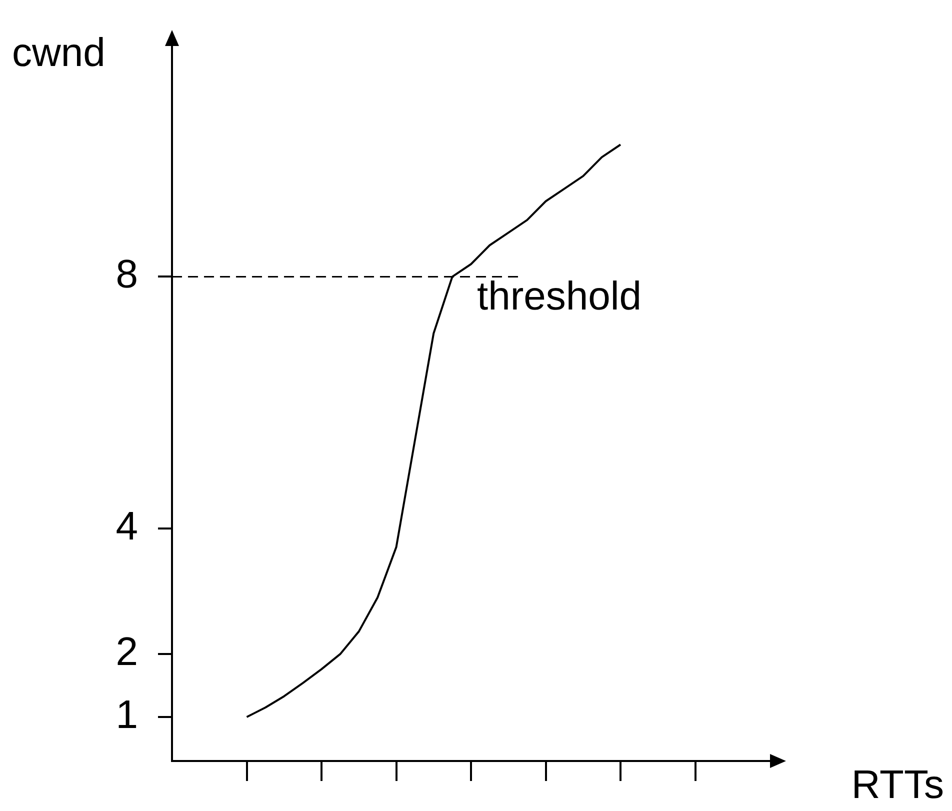  Describe the element at coordinates (897, 785) in the screenshot. I see `x-axis-title: RTTs` at that location.